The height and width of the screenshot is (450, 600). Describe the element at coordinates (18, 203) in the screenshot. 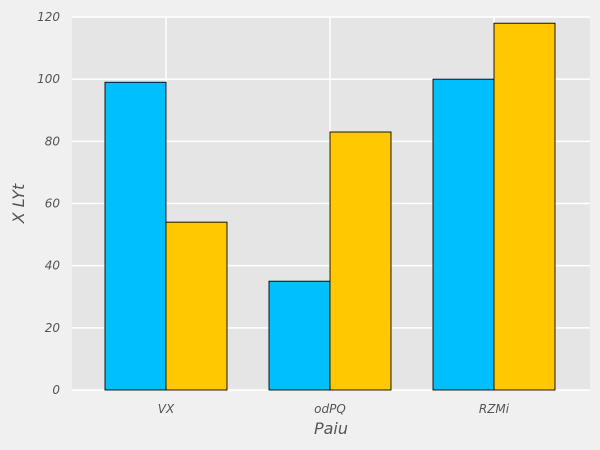

I see `y-axis-label: X LYt` at that location.